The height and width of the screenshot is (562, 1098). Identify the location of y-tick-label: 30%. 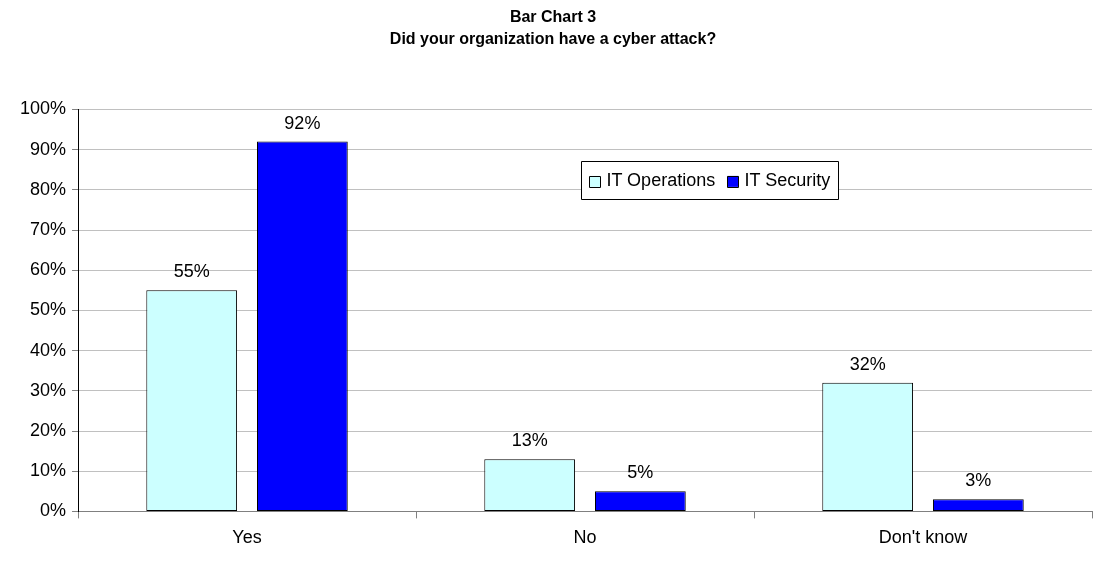
(48, 389).